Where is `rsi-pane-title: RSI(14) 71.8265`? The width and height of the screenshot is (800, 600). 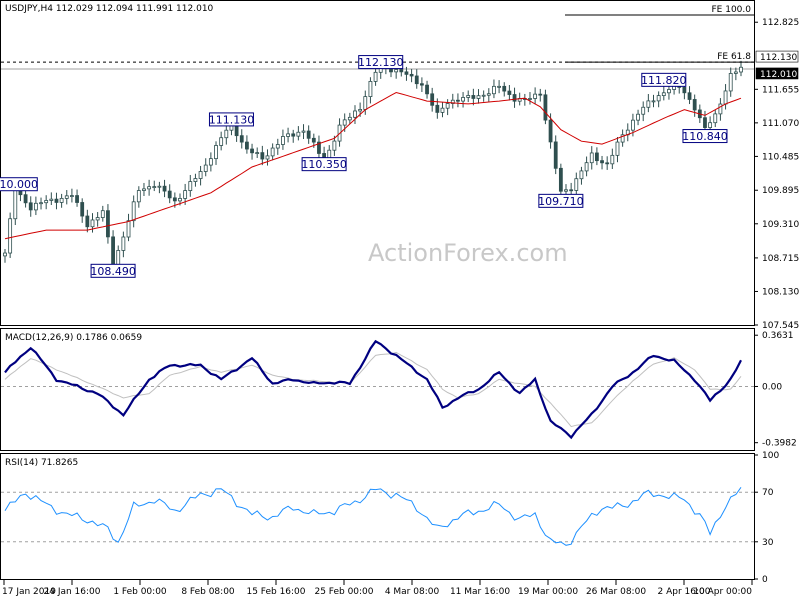 rsi-pane-title: RSI(14) 71.8265 is located at coordinates (41, 463).